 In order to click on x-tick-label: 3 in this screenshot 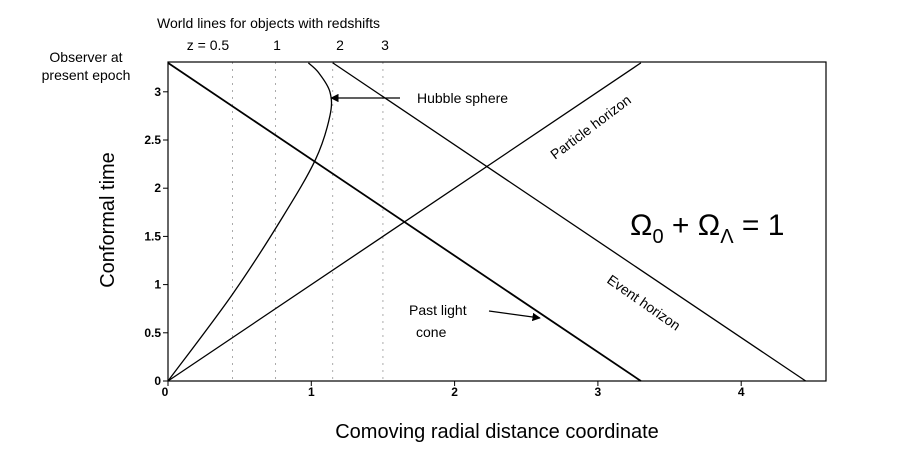, I will do `click(598, 392)`.